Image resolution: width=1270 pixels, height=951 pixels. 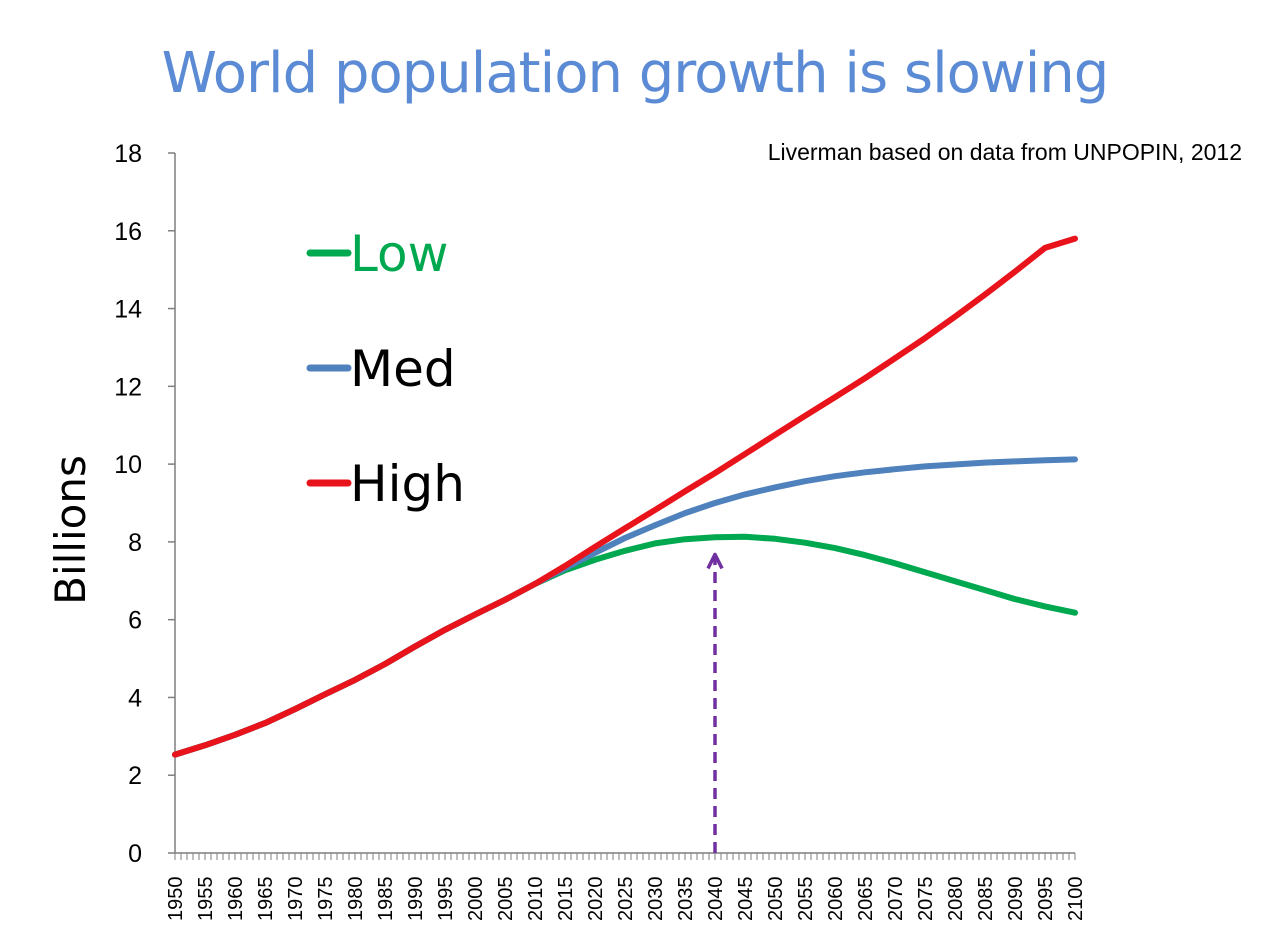 I want to click on slide-title: World population growth is slowing, so click(x=635, y=73).